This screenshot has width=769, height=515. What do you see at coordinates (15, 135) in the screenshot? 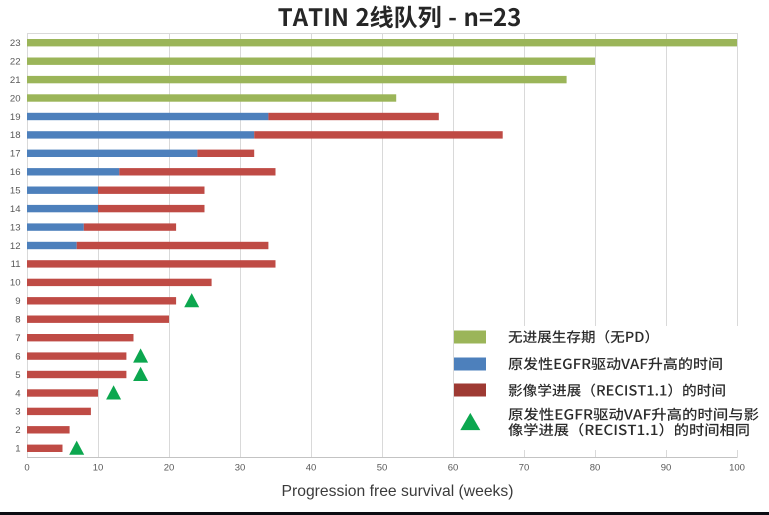
I see `svg-text: 18` at bounding box center [15, 135].